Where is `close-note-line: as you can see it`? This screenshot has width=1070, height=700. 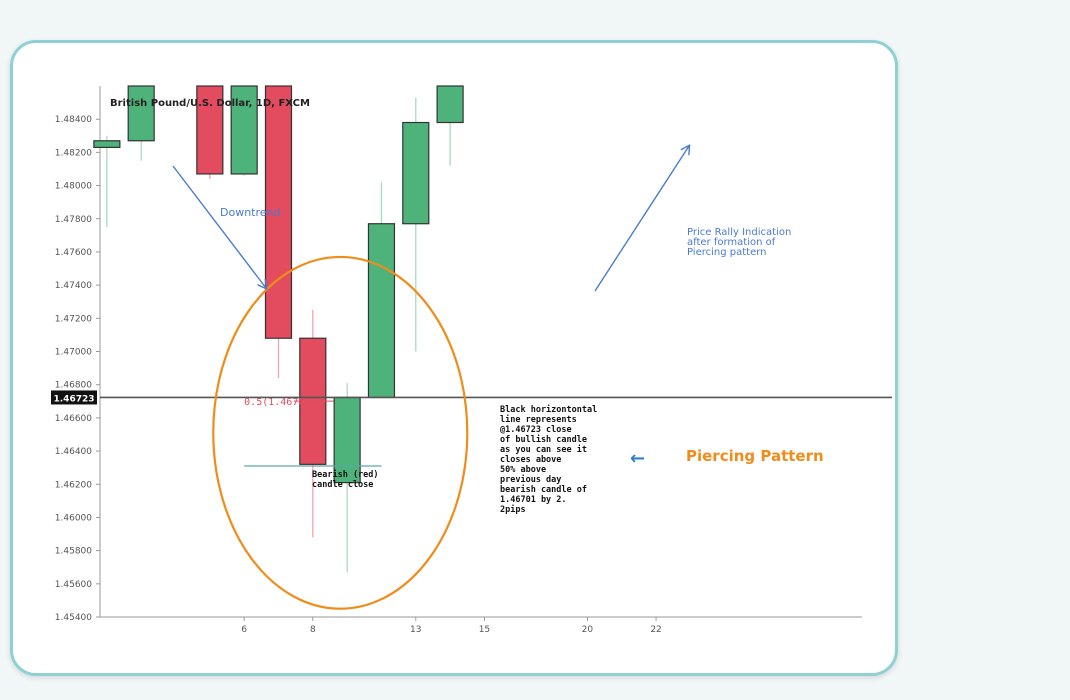 close-note-line: as you can see it is located at coordinates (543, 449).